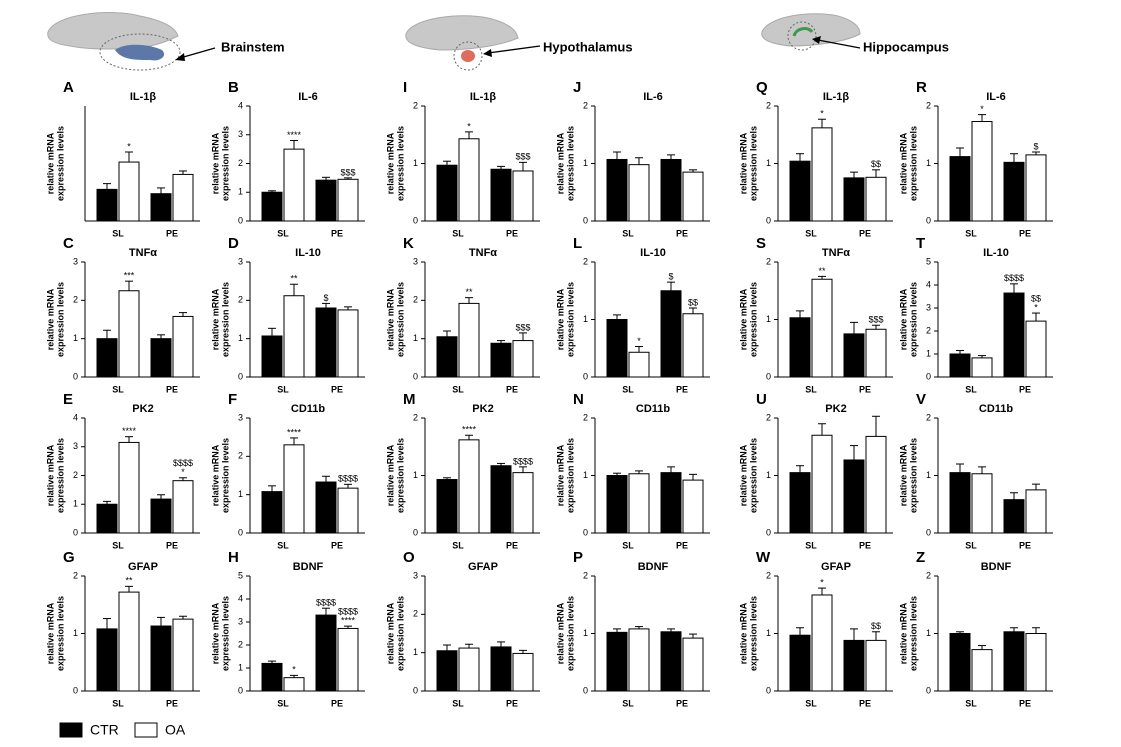 This screenshot has height=747, width=1121. Describe the element at coordinates (483, 97) in the screenshot. I see `chart-title: IL-1β` at that location.